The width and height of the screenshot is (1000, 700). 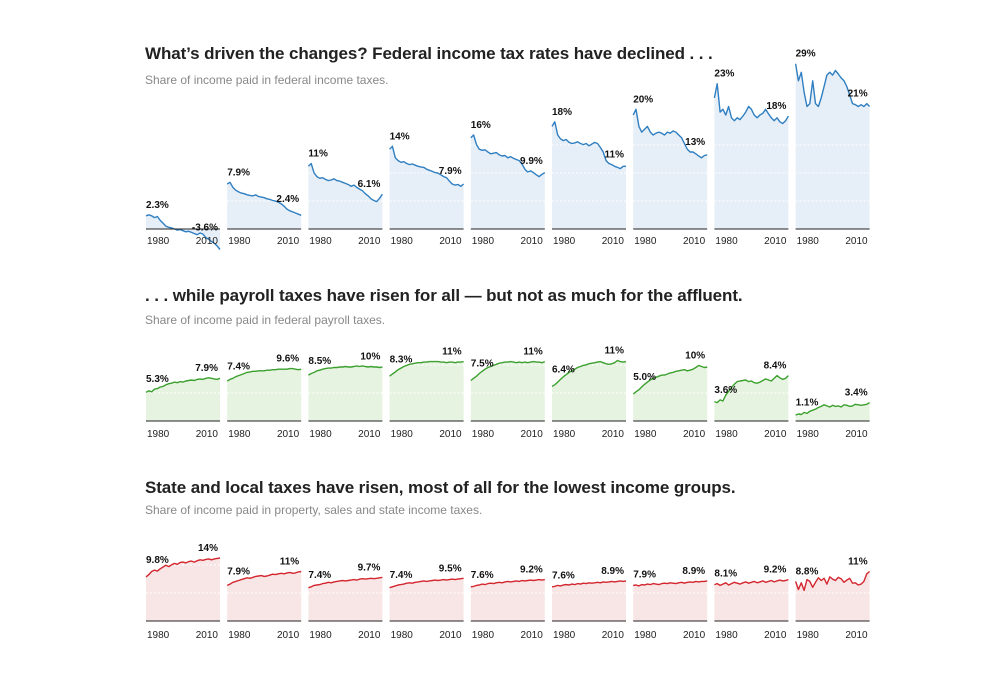 I want to click on panel-9: 1980 2010 8.8% 11%, so click(x=832, y=599).